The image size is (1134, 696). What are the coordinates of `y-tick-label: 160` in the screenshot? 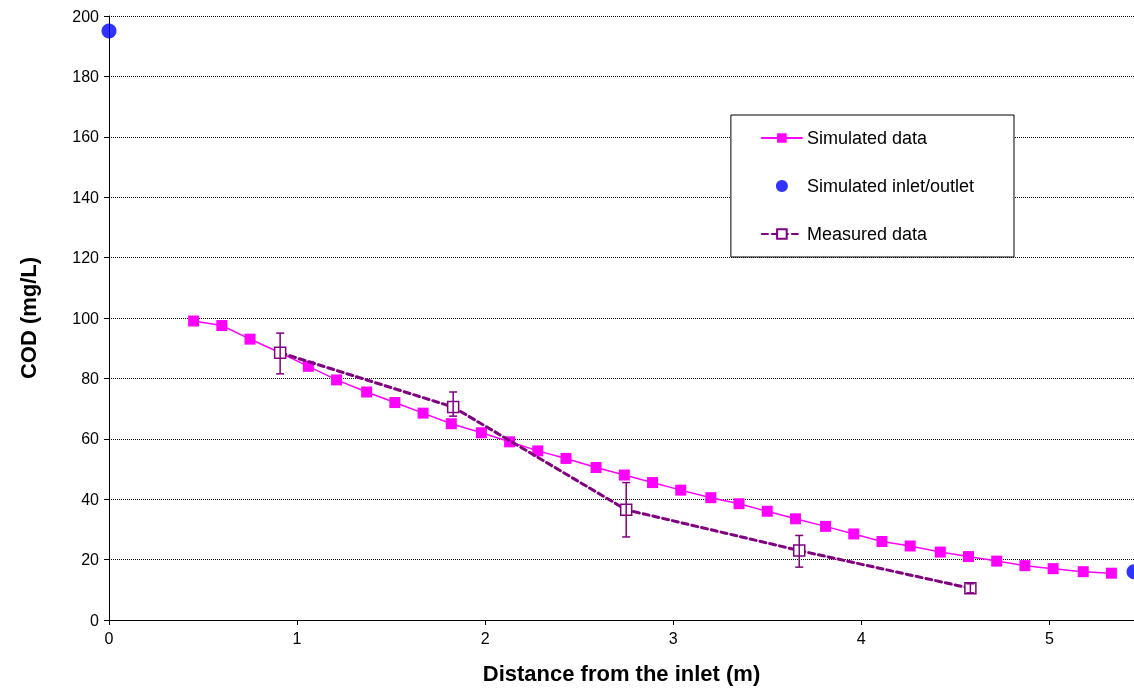 It's located at (86, 137).